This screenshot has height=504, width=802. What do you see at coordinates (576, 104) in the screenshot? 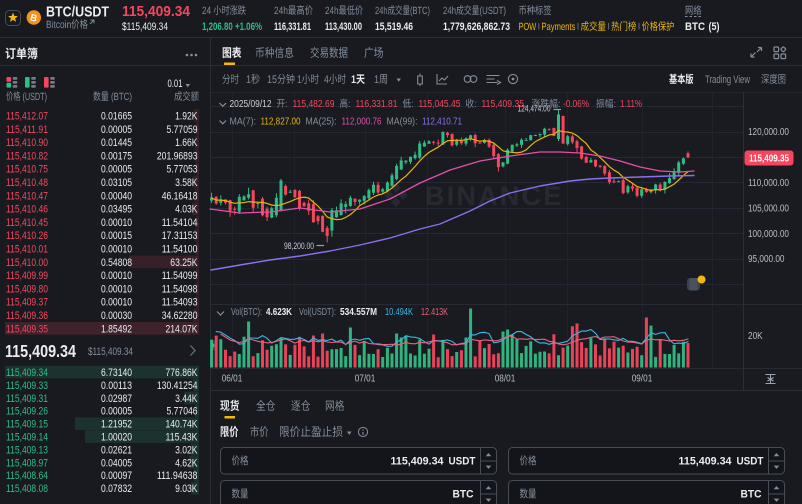
I see `svg-text: -0.06%` at bounding box center [576, 104].